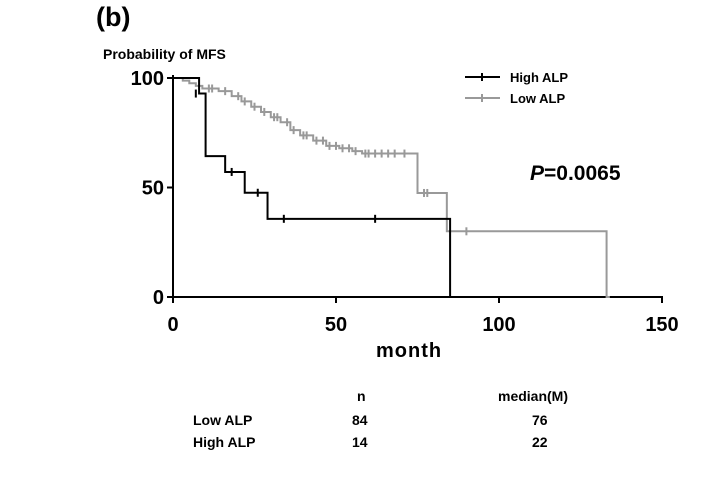 Image resolution: width=720 pixels, height=477 pixels. I want to click on table-row-high-label: High ALP, so click(224, 442).